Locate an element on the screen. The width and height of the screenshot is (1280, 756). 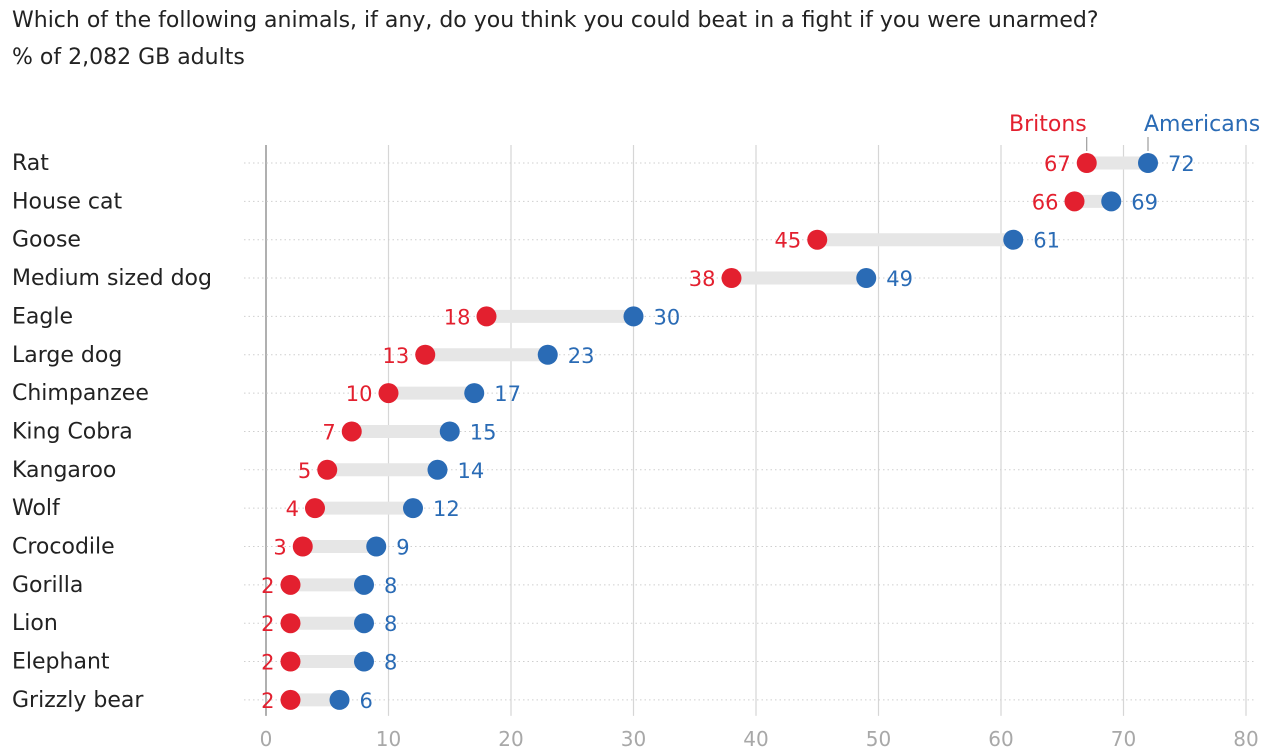
x-tick-label: 70 is located at coordinates (1123, 739).